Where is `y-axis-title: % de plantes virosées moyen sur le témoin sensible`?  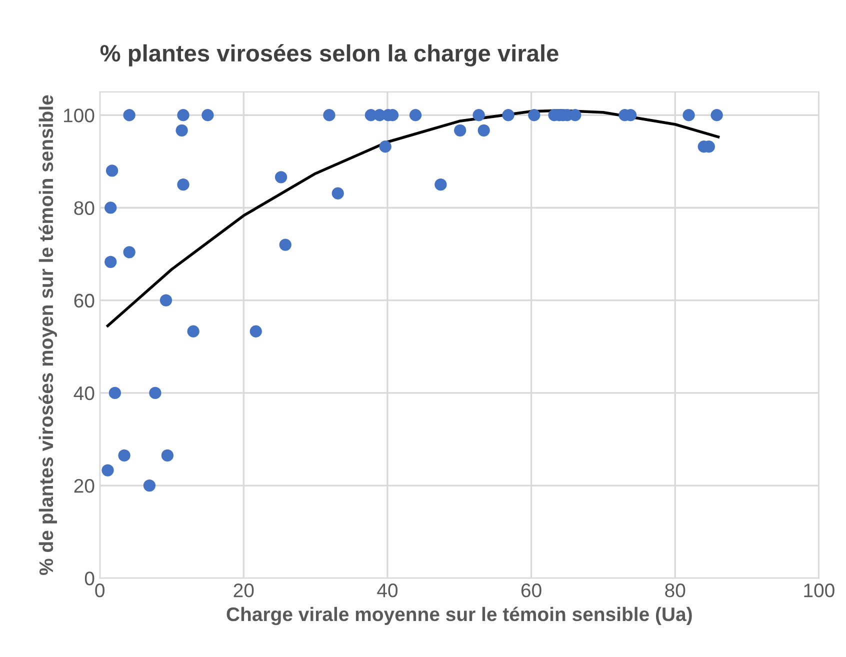
y-axis-title: % de plantes virosées moyen sur le témoin sensible is located at coordinates (47, 335).